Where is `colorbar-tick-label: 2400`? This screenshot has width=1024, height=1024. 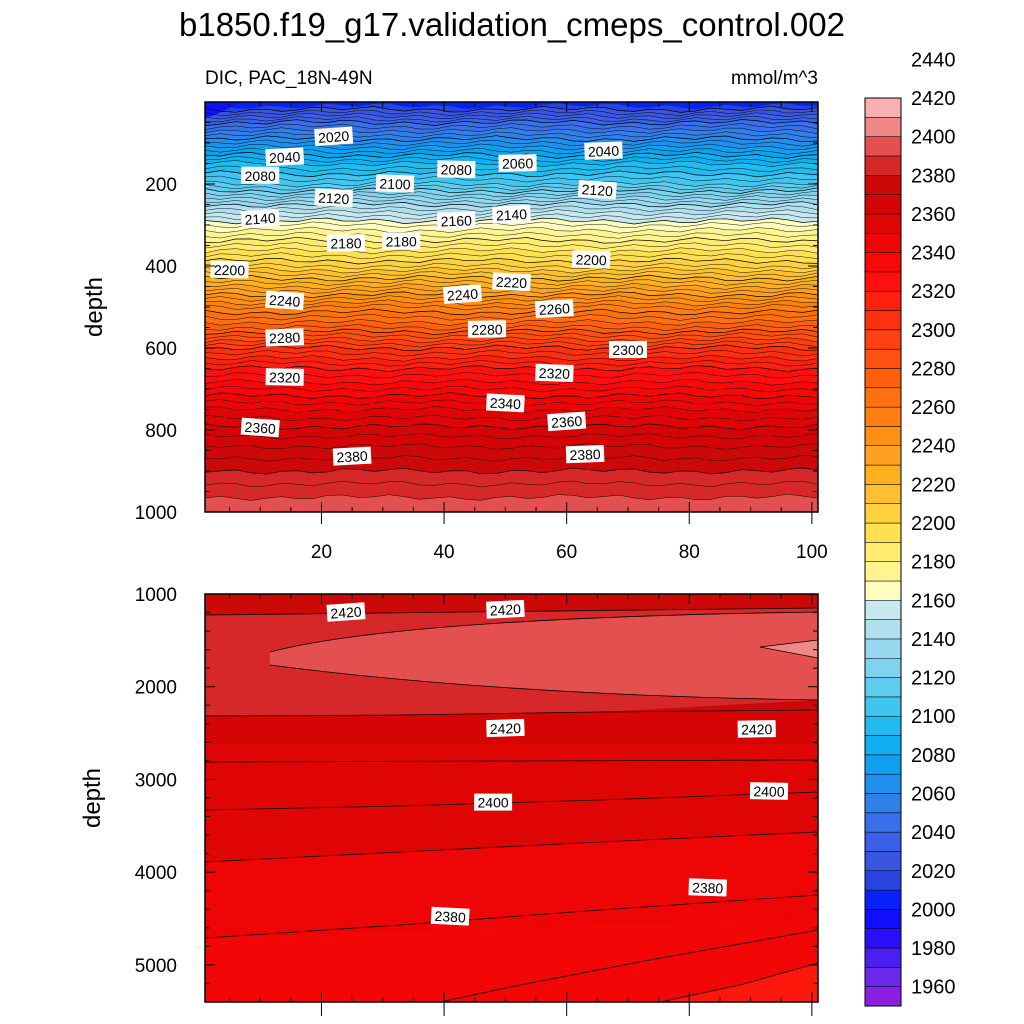 colorbar-tick-label: 2400 is located at coordinates (933, 138).